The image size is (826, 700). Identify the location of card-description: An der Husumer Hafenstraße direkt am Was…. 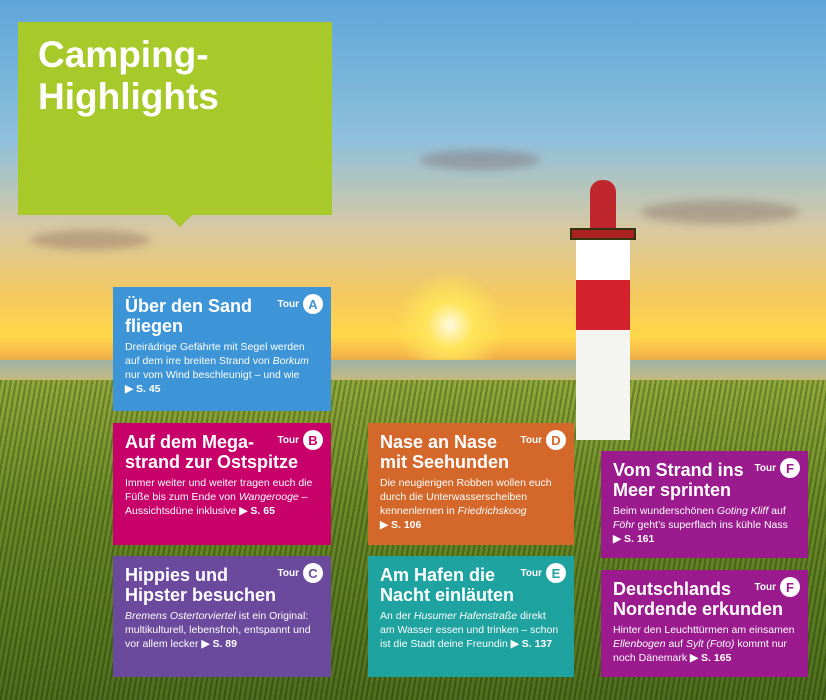
(471, 630).